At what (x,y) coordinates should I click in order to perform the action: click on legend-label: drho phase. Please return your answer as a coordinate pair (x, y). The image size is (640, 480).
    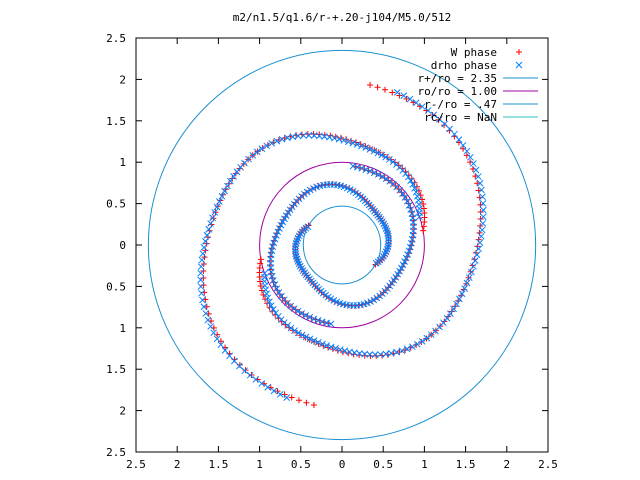
    Looking at the image, I should click on (464, 65).